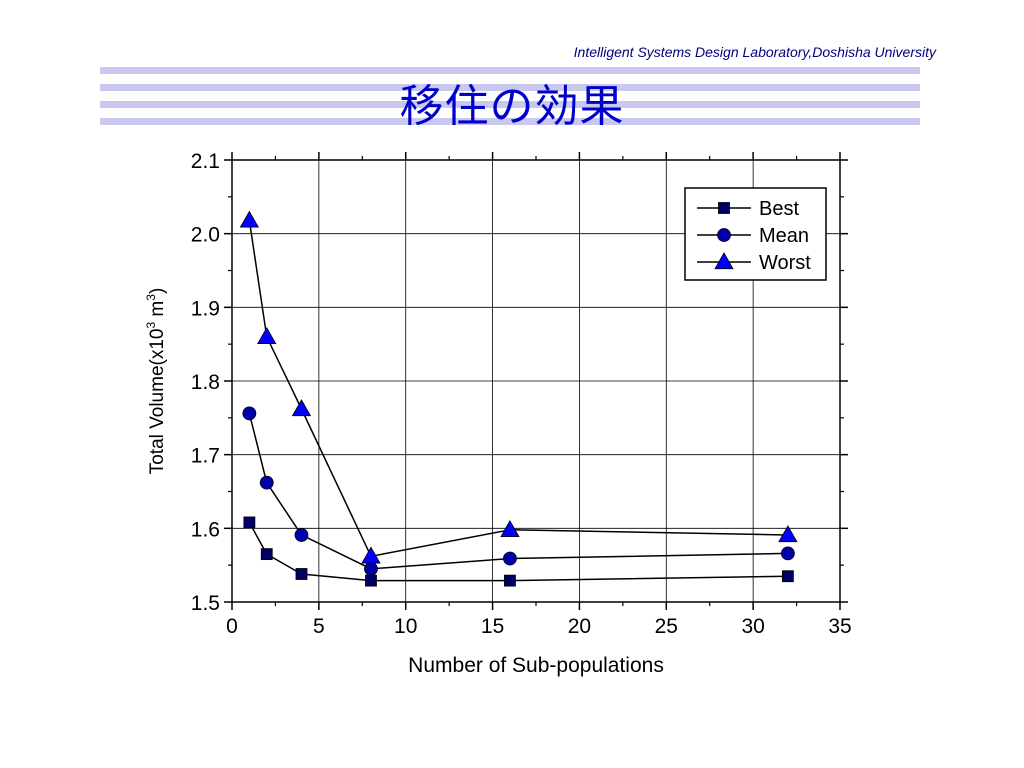  Describe the element at coordinates (666, 626) in the screenshot. I see `x-tick-label: 25` at that location.